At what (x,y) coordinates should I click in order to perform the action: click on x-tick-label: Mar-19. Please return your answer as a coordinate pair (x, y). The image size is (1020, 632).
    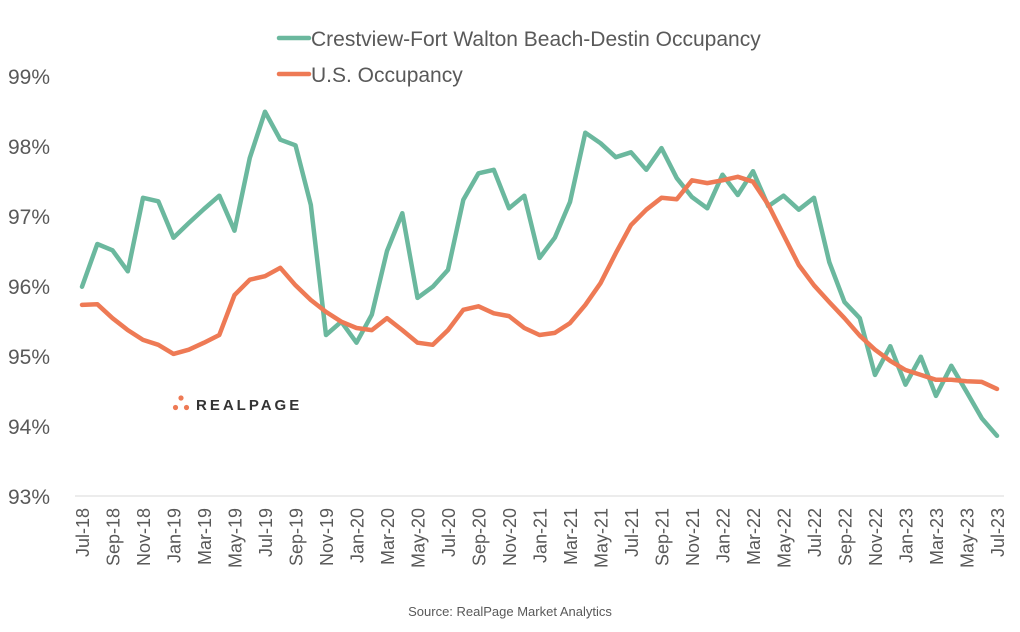
    Looking at the image, I should click on (205, 536).